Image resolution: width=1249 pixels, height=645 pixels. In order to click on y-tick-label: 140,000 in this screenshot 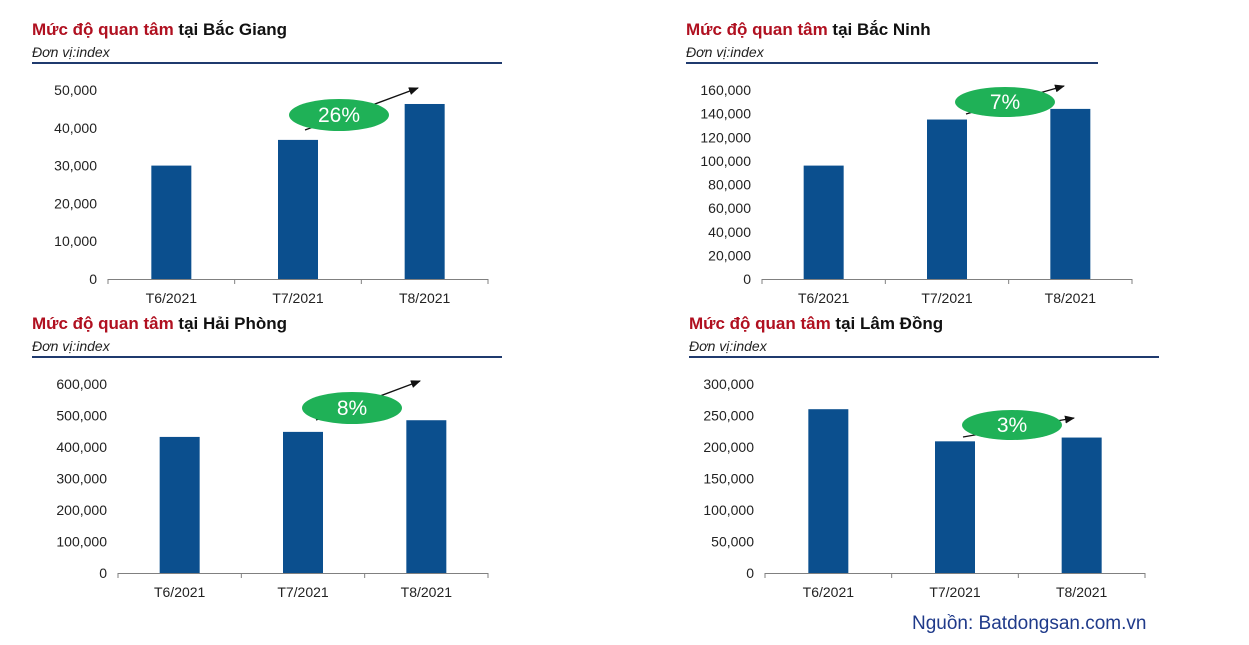, I will do `click(725, 114)`.